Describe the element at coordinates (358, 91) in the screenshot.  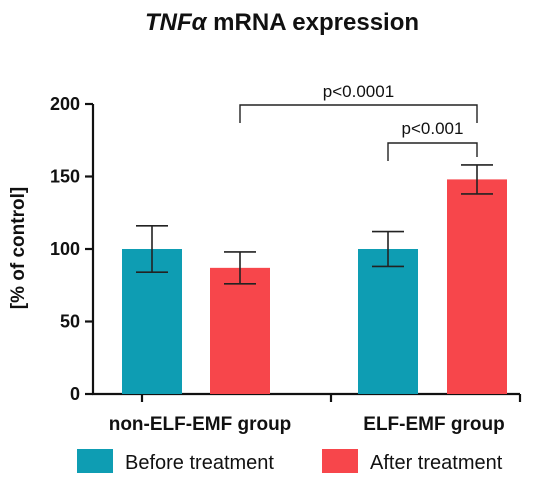
I see `significance-label: p<0.0001` at that location.